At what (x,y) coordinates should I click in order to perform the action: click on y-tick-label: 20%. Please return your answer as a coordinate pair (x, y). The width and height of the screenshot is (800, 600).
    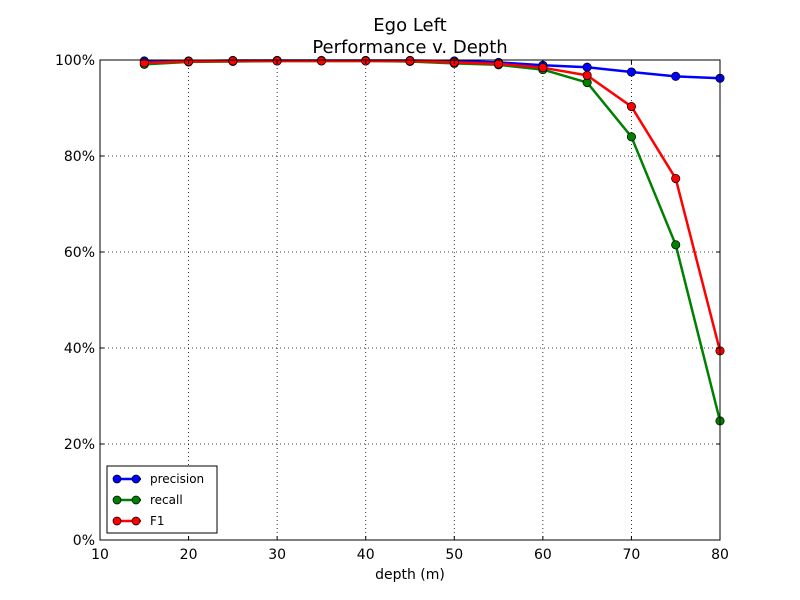
    Looking at the image, I should click on (79, 445).